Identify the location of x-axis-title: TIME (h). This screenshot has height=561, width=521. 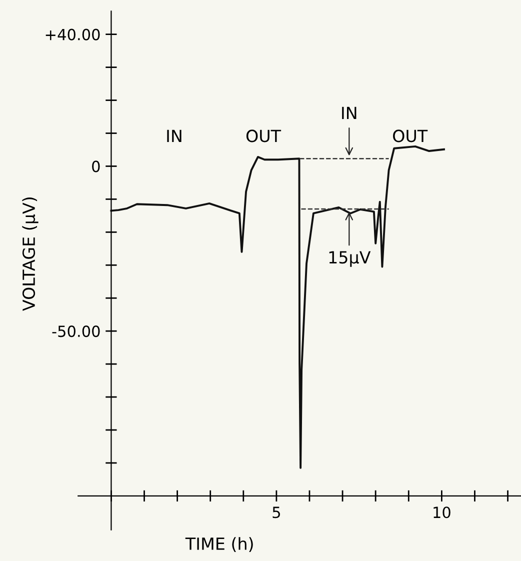
(219, 544).